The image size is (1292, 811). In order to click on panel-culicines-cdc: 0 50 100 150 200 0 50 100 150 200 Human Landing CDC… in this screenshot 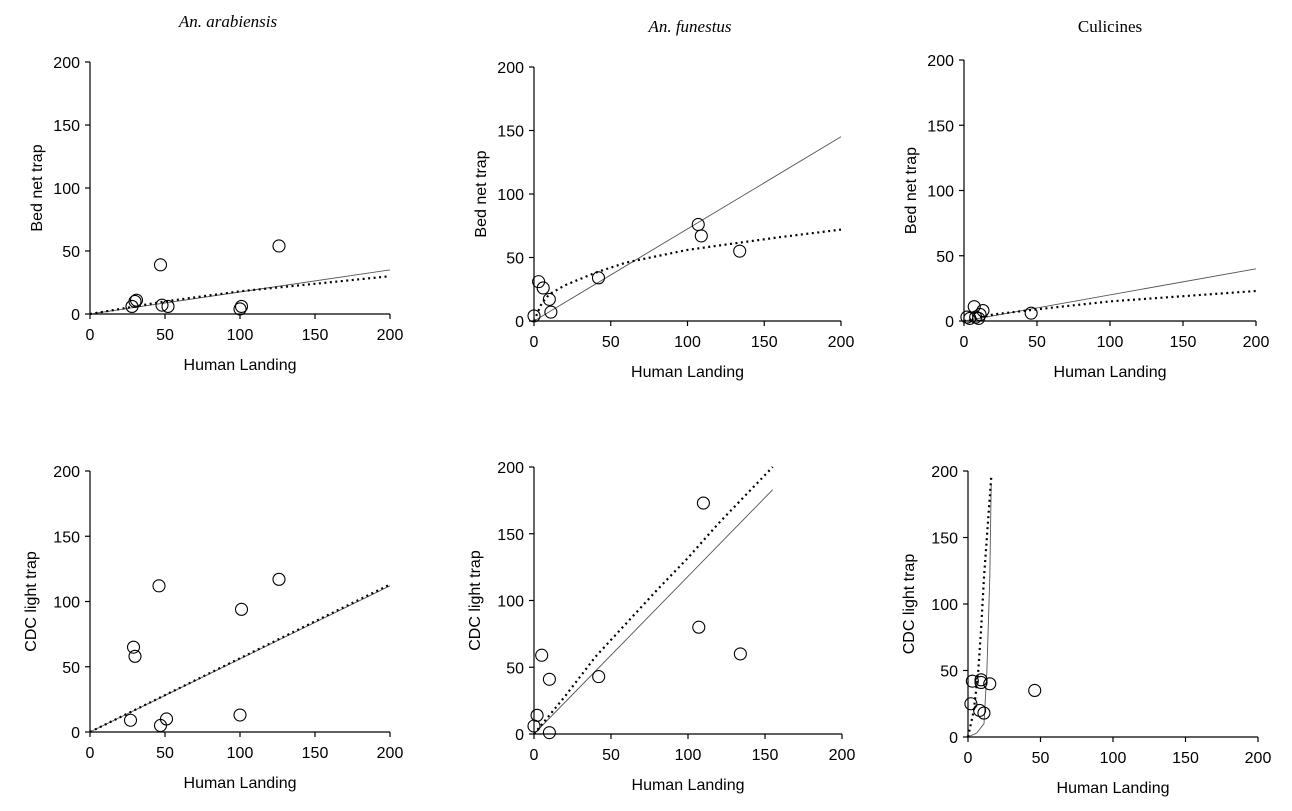, I will do `click(1086, 630)`.